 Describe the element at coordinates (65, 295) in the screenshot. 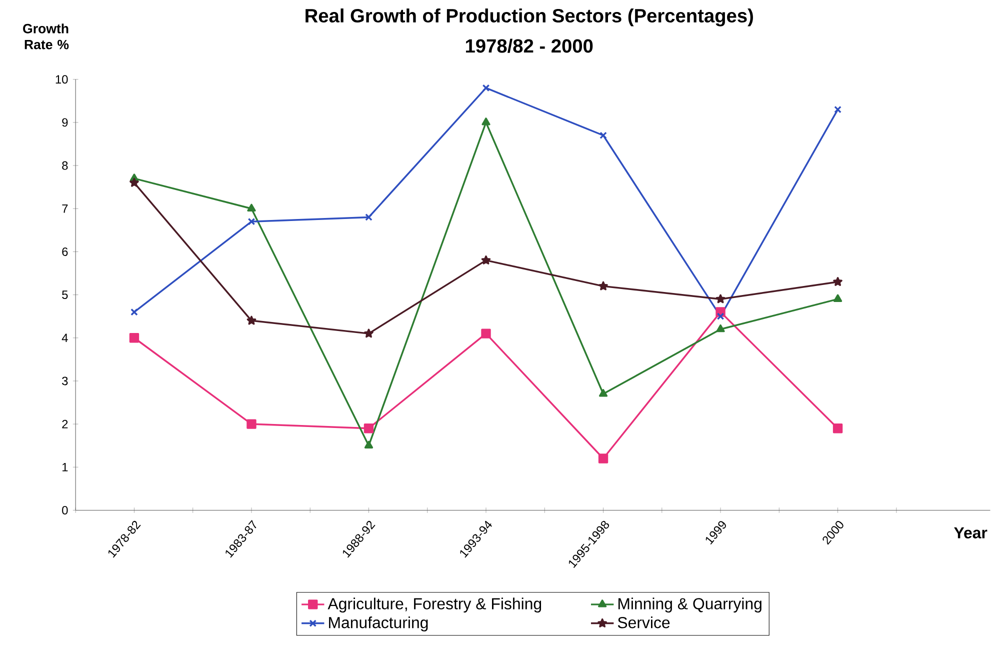

I see `y-tick-label: 5` at that location.